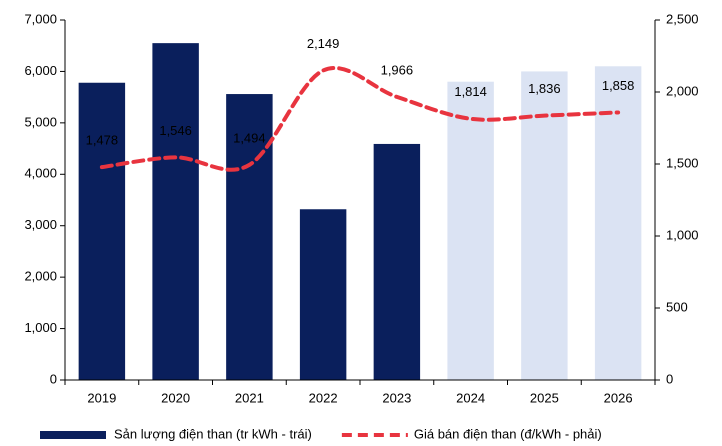  What do you see at coordinates (396, 397) in the screenshot?
I see `x-tick-label: 2023` at bounding box center [396, 397].